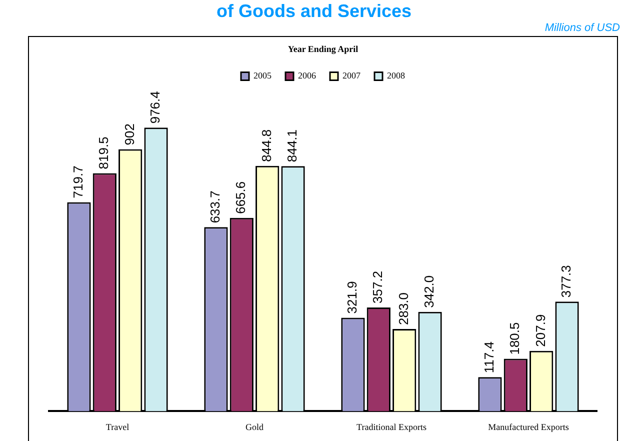  What do you see at coordinates (323, 49) in the screenshot?
I see `legend-title: Year Ending April` at bounding box center [323, 49].